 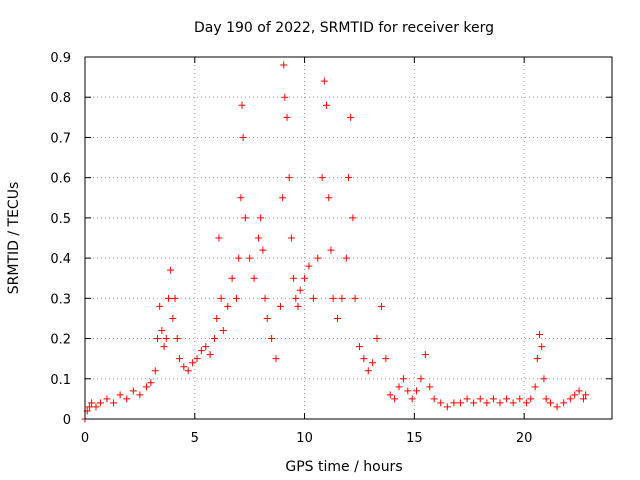 I want to click on x-tick-label: 20, so click(x=524, y=438).